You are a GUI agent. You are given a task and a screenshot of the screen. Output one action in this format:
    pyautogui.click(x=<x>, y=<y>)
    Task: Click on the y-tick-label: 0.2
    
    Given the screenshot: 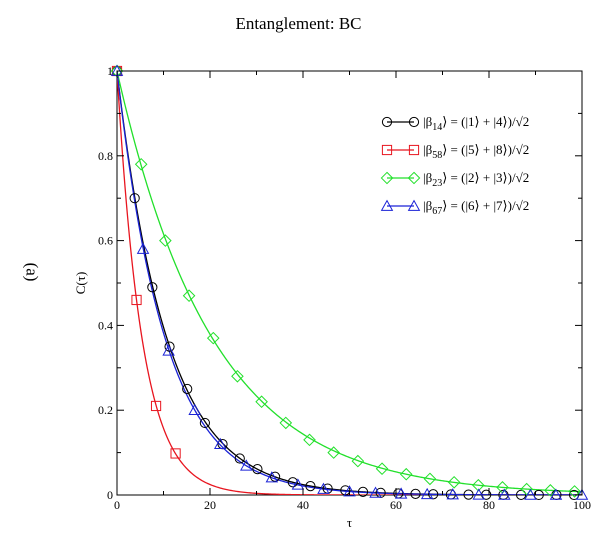 What is the action you would take?
    pyautogui.click(x=105, y=410)
    